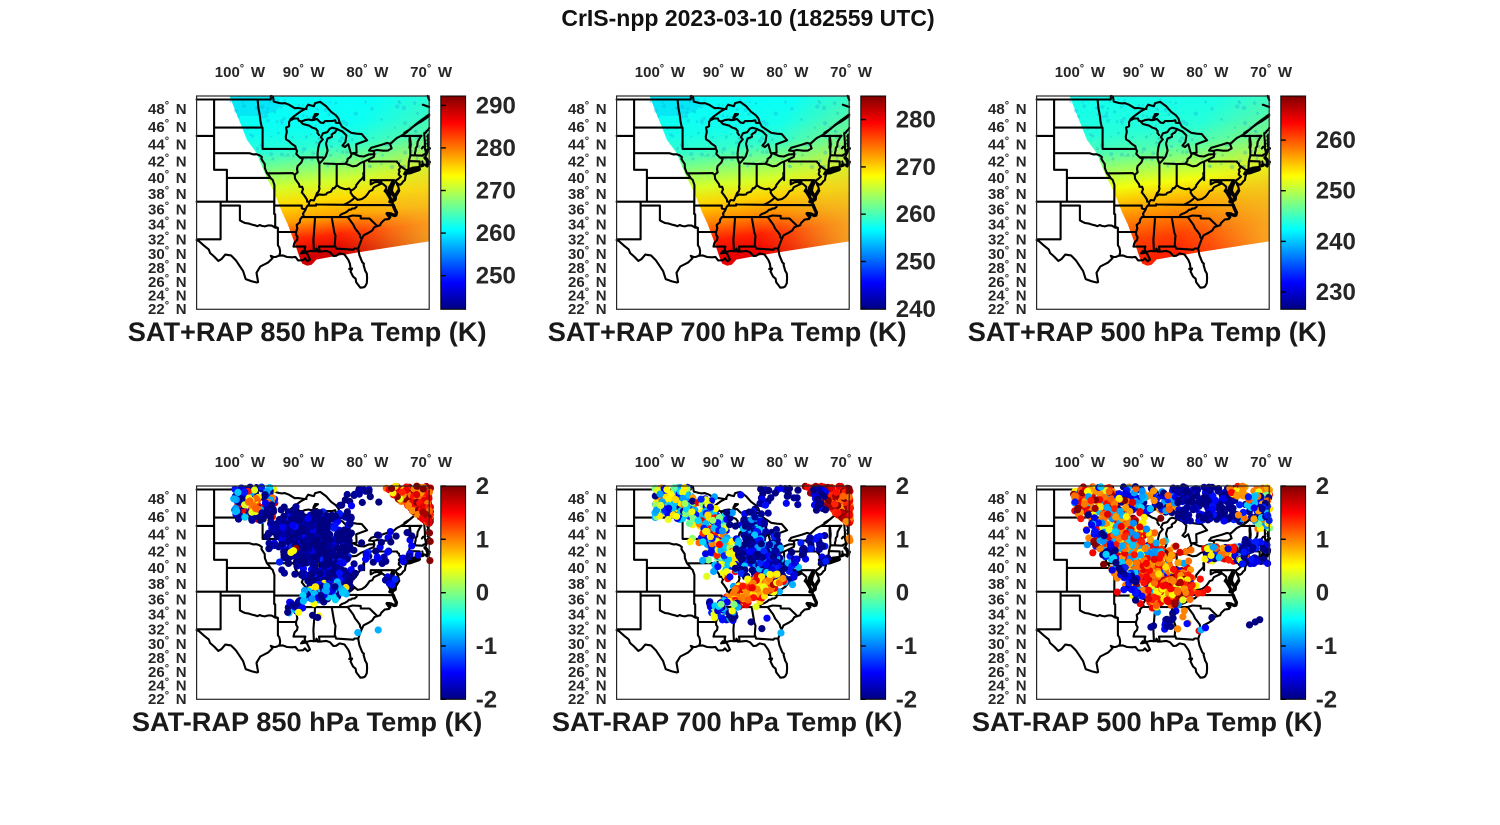  I want to click on svg-text: 290, so click(496, 105).